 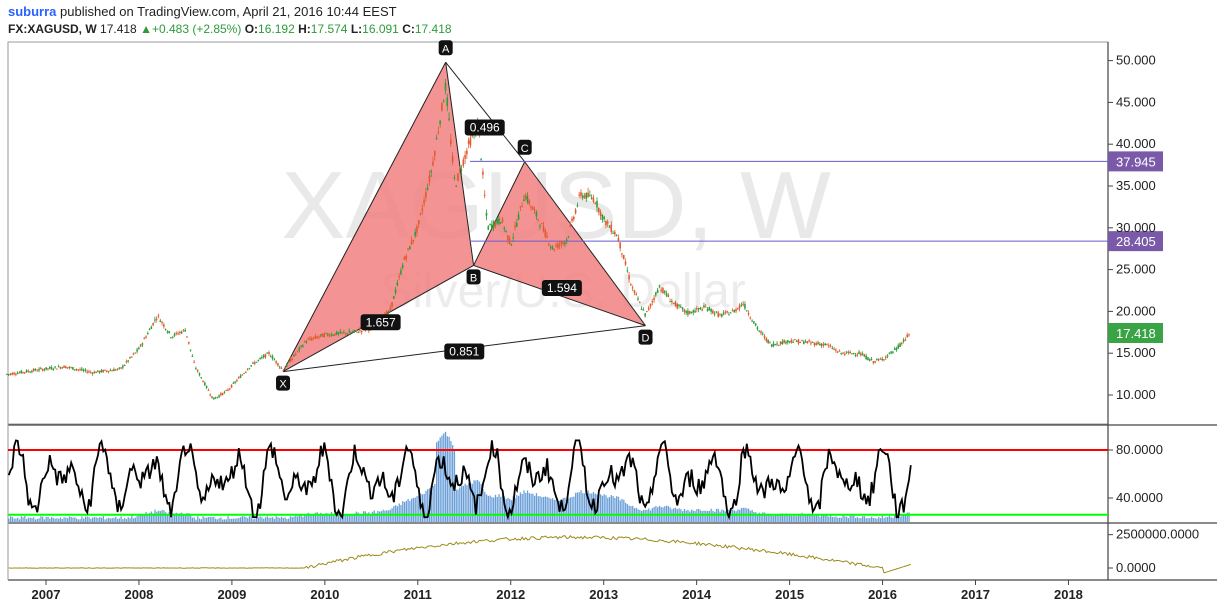 What do you see at coordinates (1135, 332) in the screenshot?
I see `last-price-tag` at bounding box center [1135, 332].